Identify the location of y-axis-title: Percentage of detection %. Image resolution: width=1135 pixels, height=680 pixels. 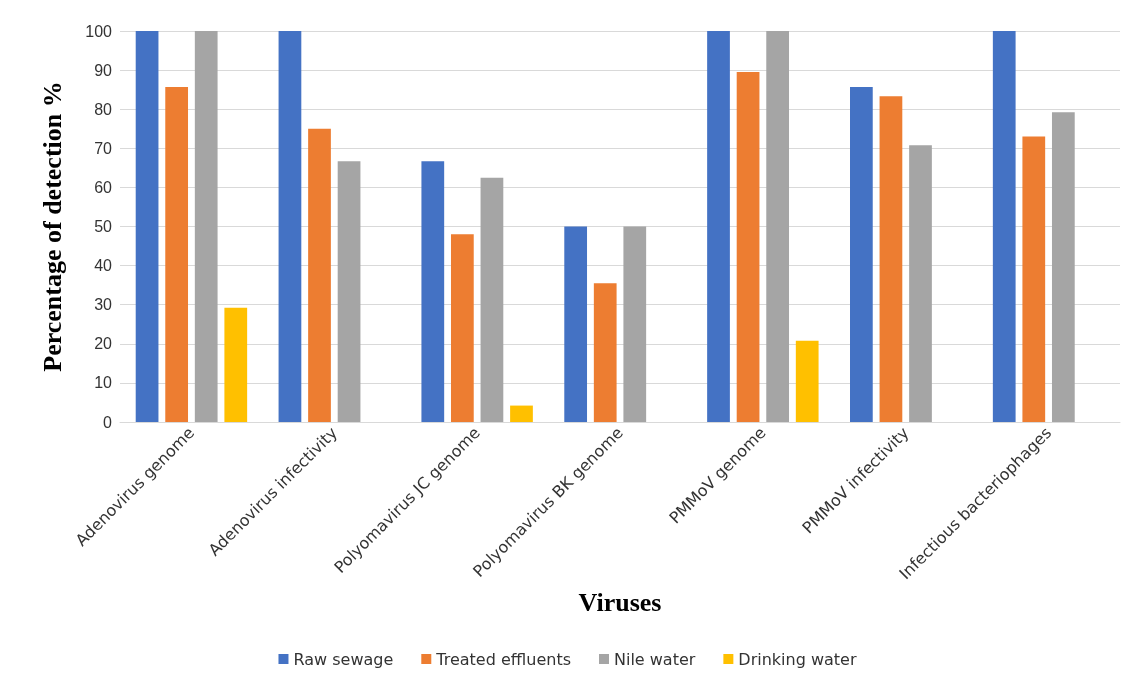
(52, 226).